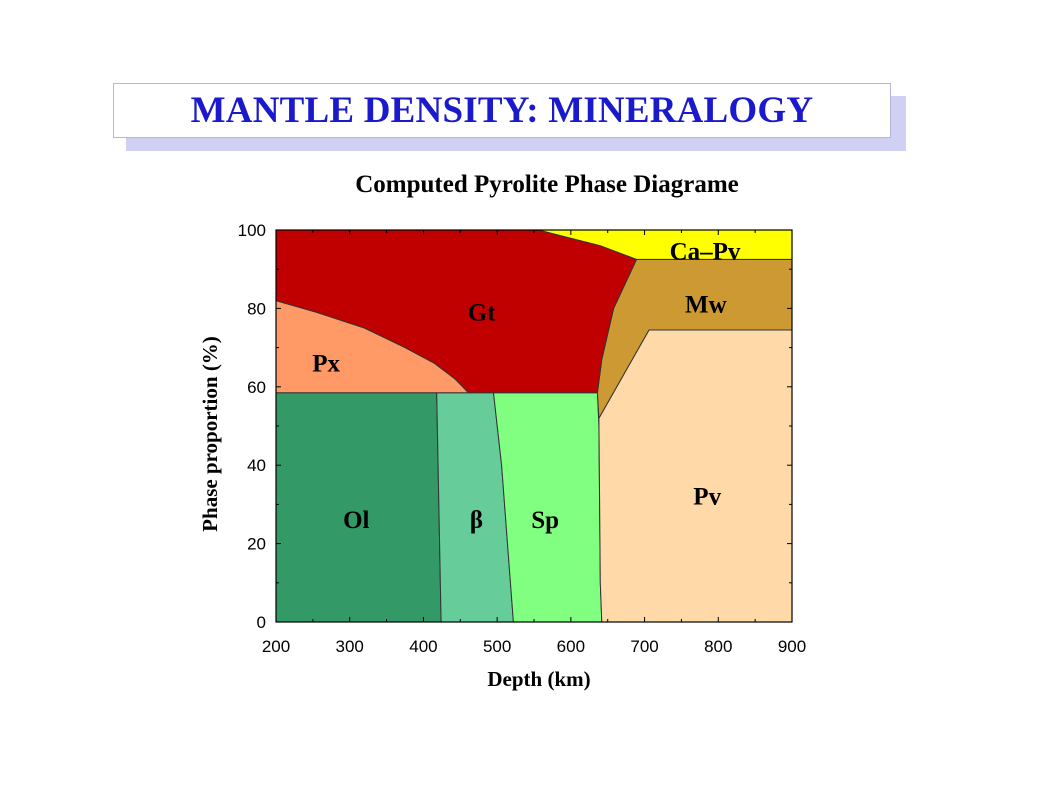 The height and width of the screenshot is (793, 1058). Describe the element at coordinates (261, 622) in the screenshot. I see `y-tick-label: 0` at that location.